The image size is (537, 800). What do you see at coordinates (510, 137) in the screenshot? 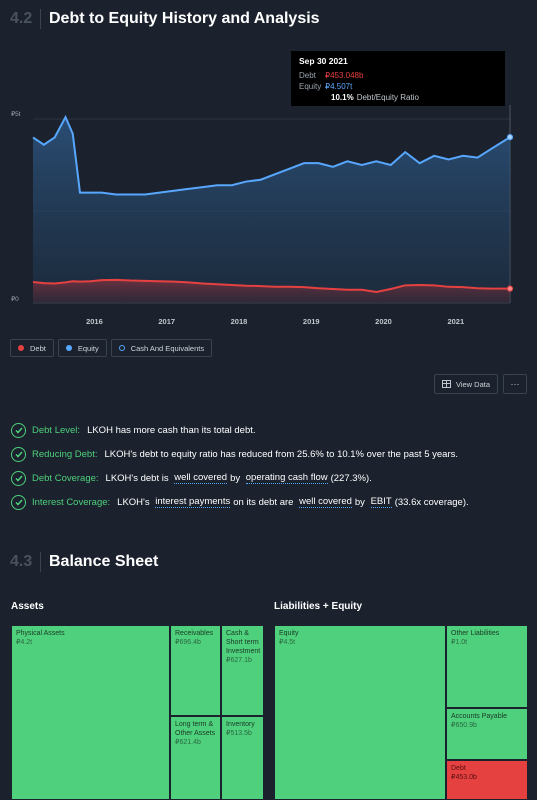
I see `equity-end-point` at bounding box center [510, 137].